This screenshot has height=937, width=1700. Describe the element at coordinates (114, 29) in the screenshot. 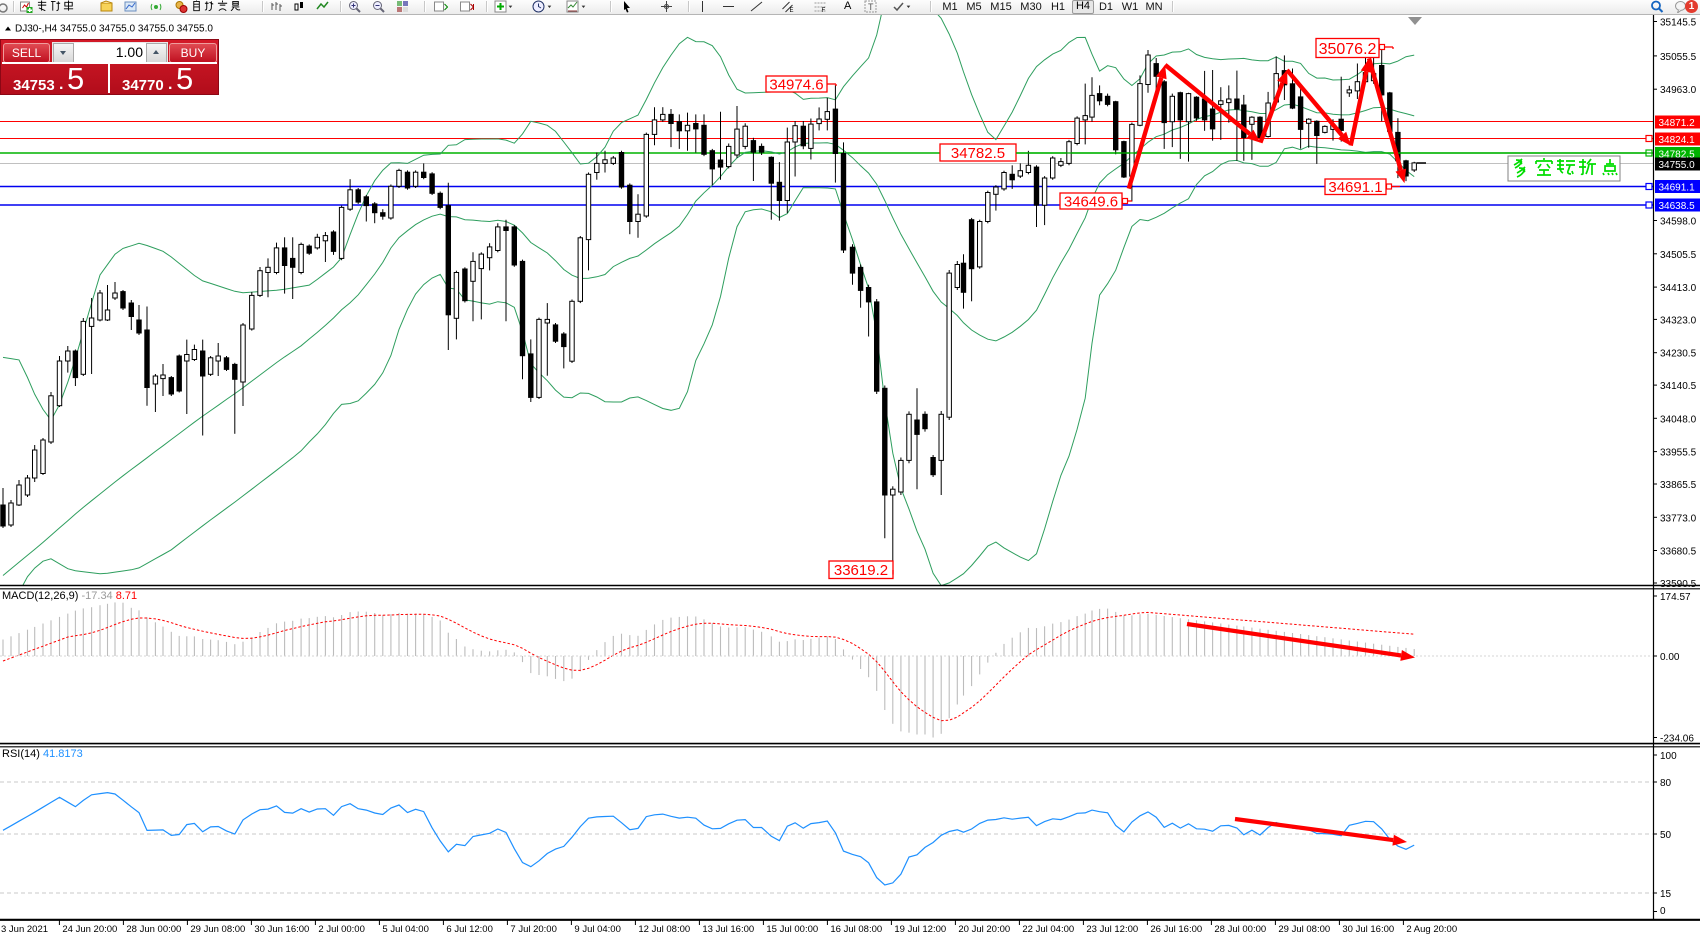

I see `svg-text:DJ30-,H4 34755.0 34755.0 3475: DJ30-,H4 34755.0 34755.0 34755.0 34755.0` at that location.